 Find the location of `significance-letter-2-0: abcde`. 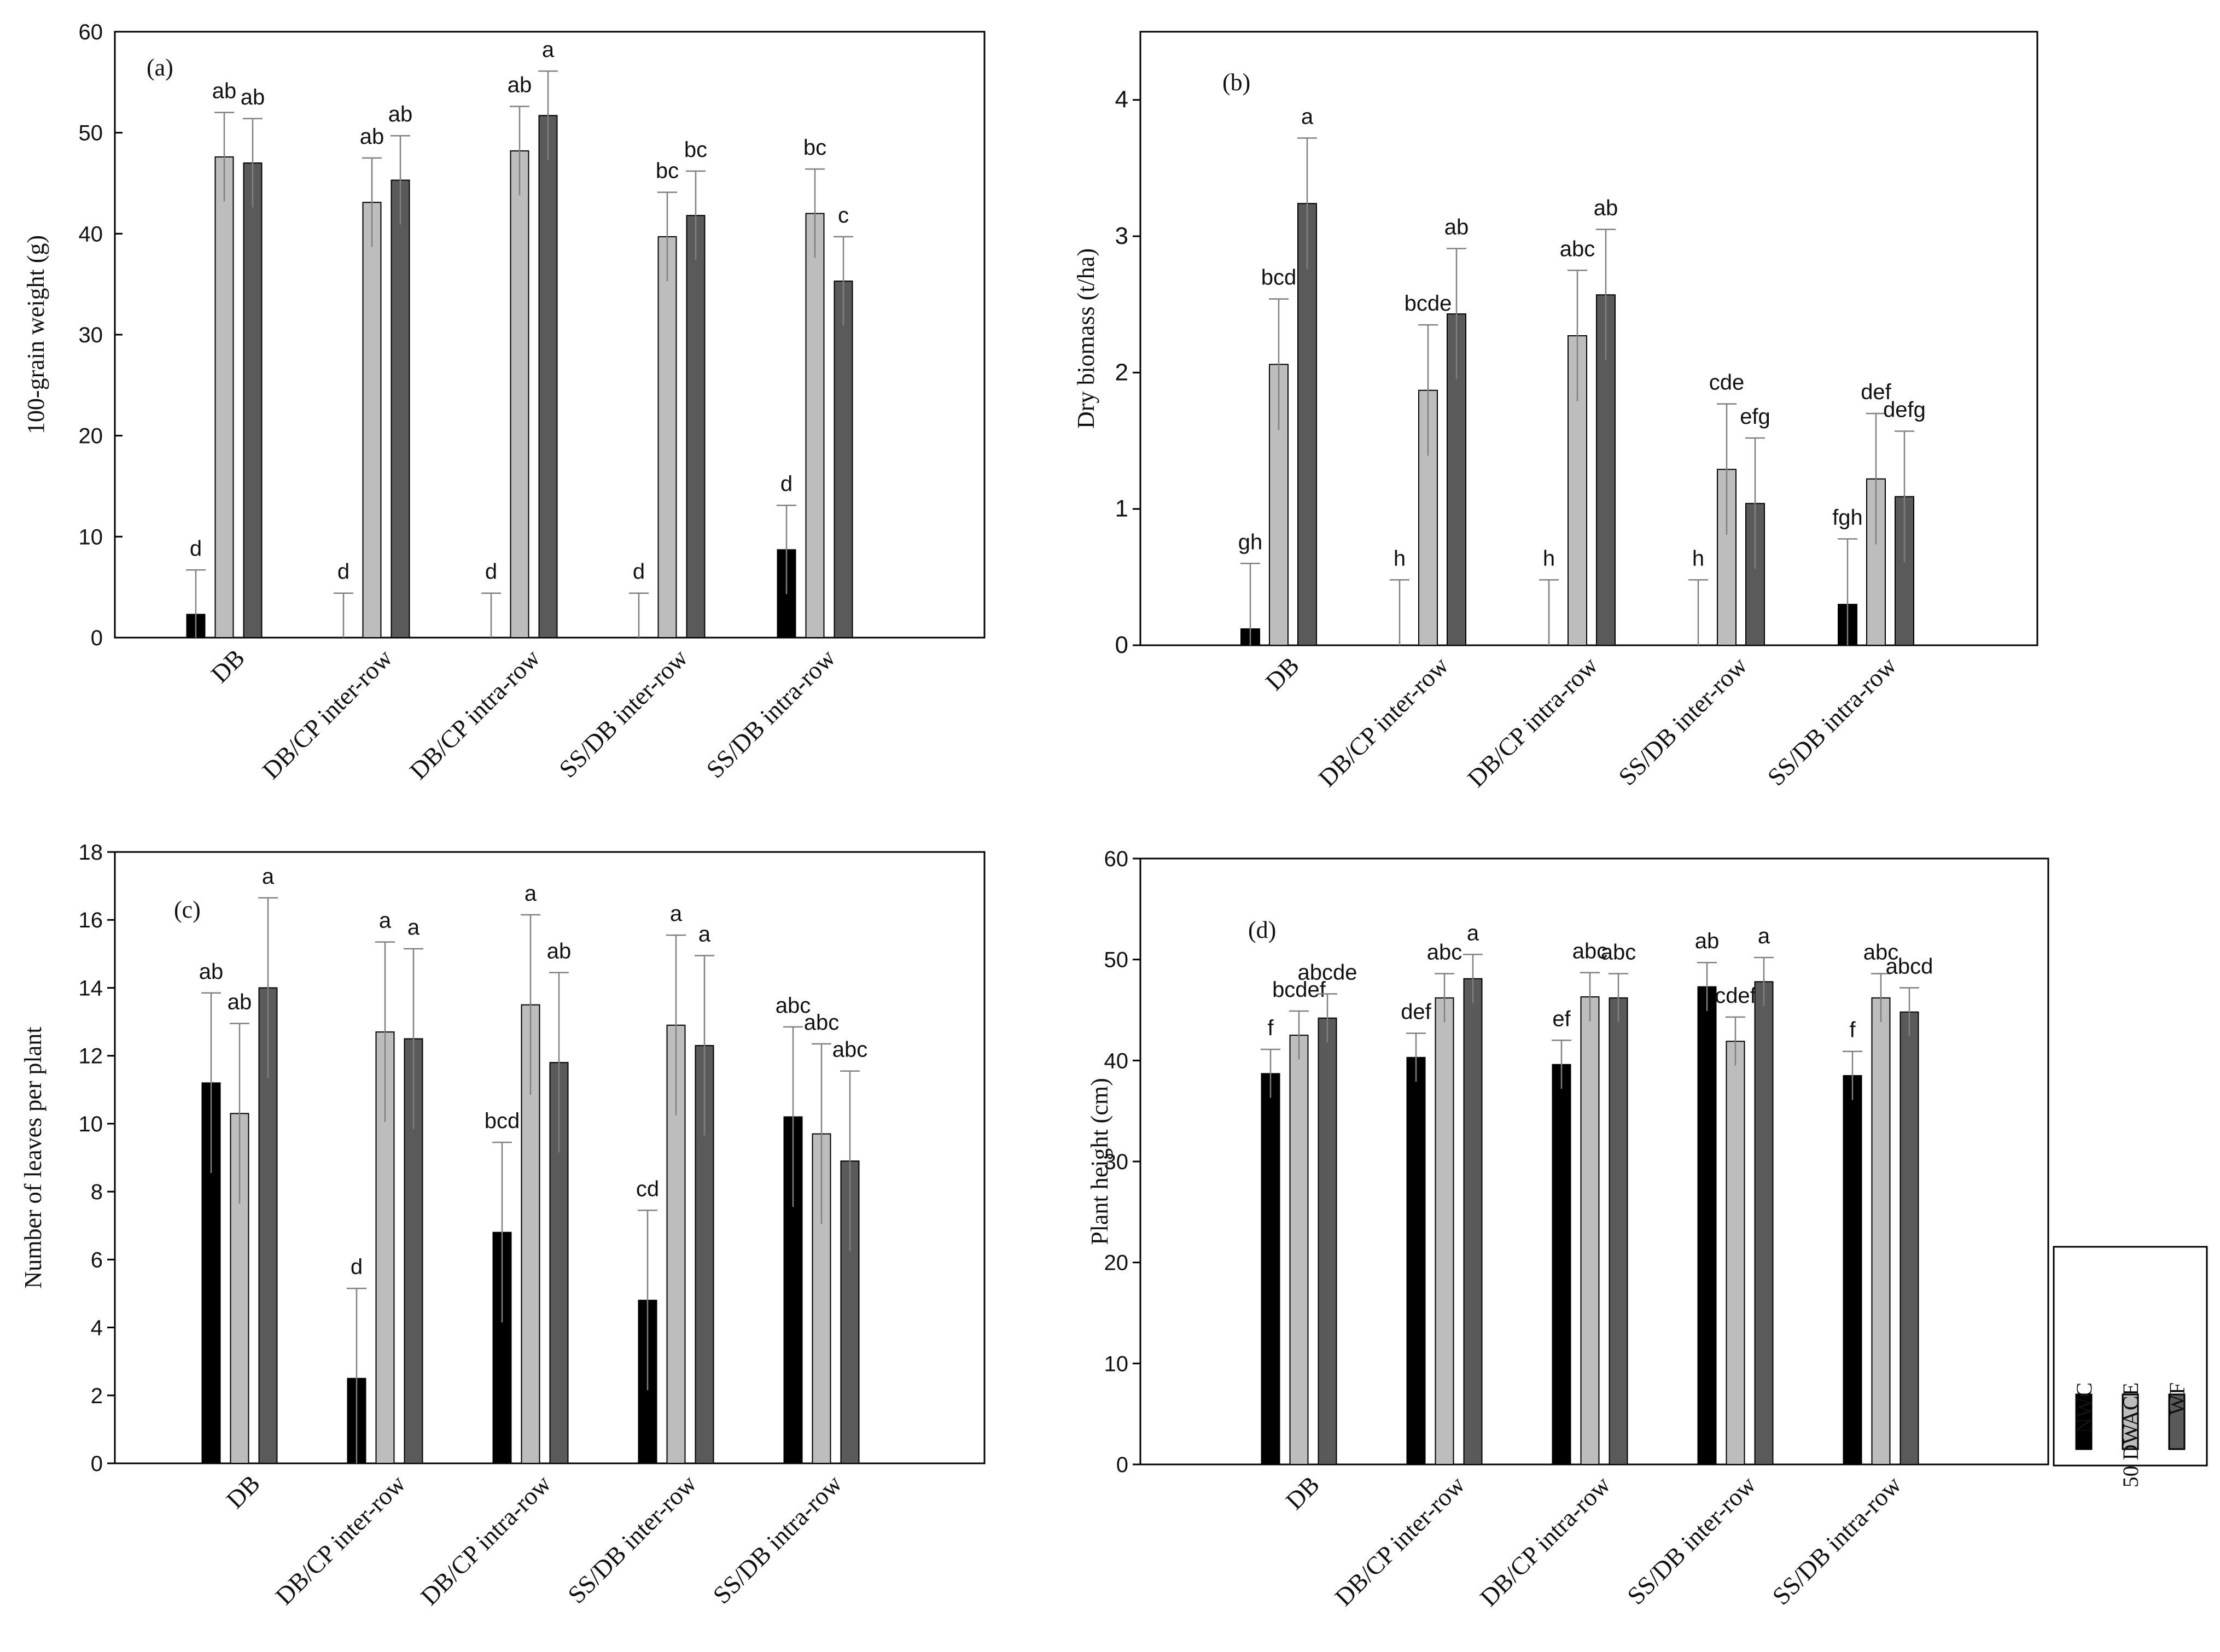

significance-letter-2-0: abcde is located at coordinates (1327, 972).